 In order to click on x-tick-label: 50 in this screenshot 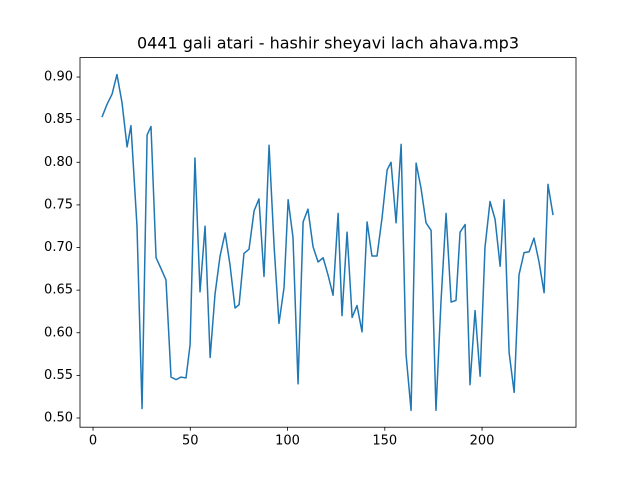, I will do `click(190, 441)`.